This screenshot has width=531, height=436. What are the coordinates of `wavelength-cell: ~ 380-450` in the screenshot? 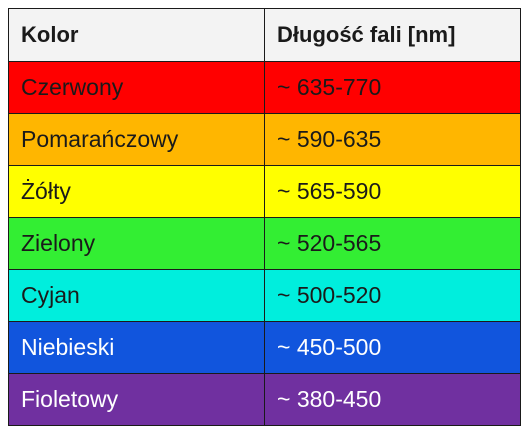 It's located at (392, 399).